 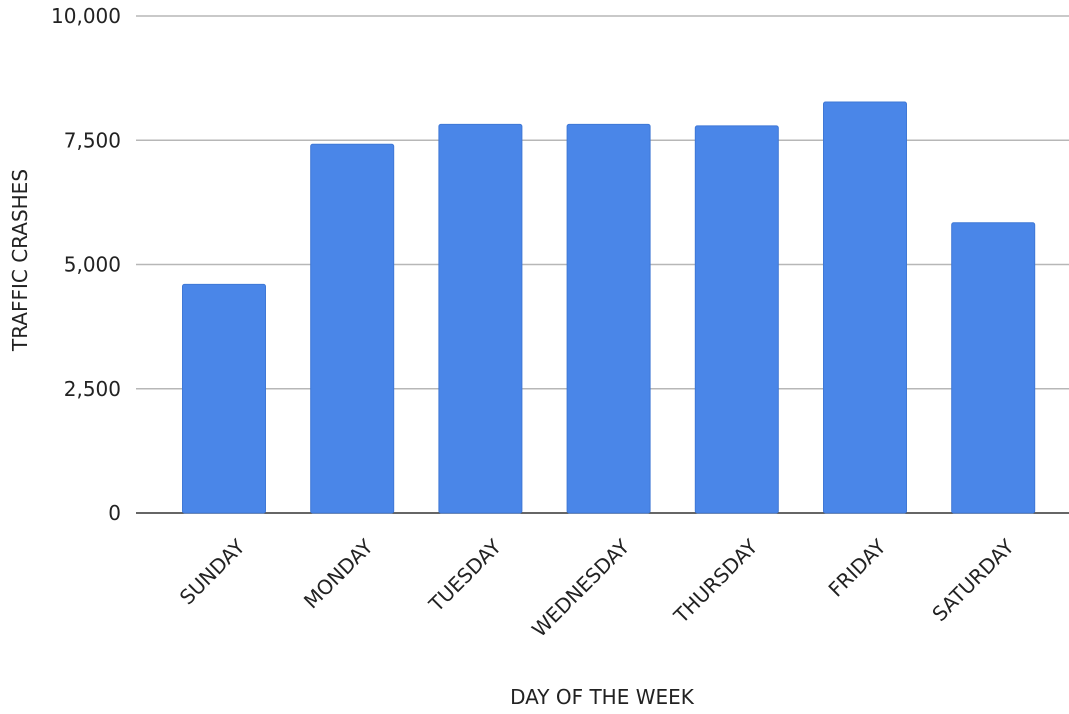 I want to click on x-axis-title: DAY OF THE WEEK, so click(x=602, y=697).